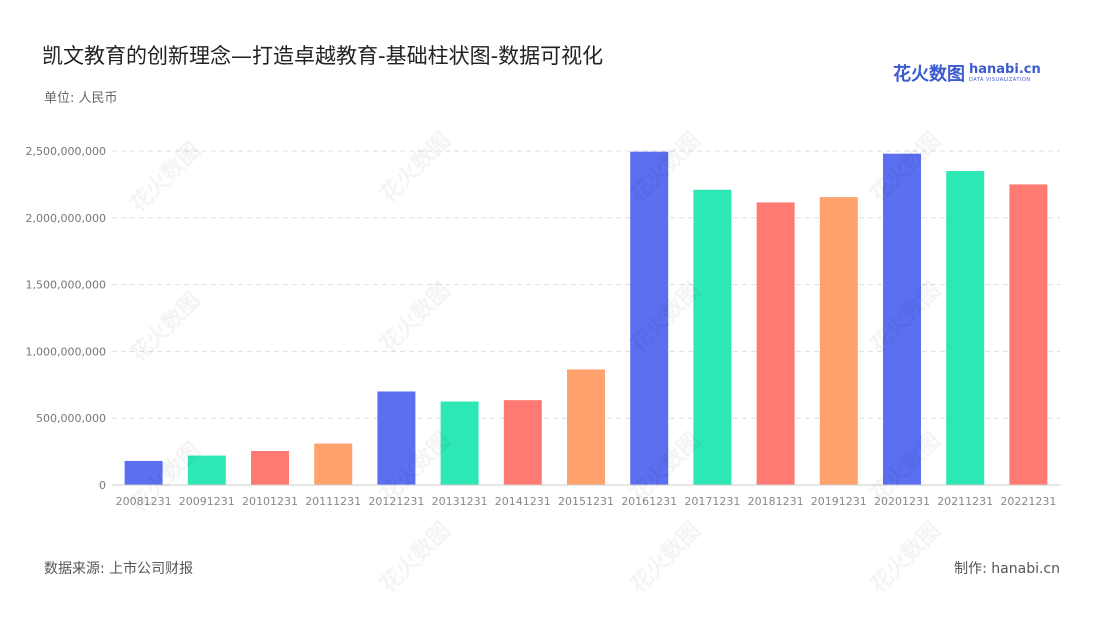 This screenshot has width=1100, height=620. I want to click on logo-right: hanabi.cn DATA VISUALIZATION, so click(1005, 73).